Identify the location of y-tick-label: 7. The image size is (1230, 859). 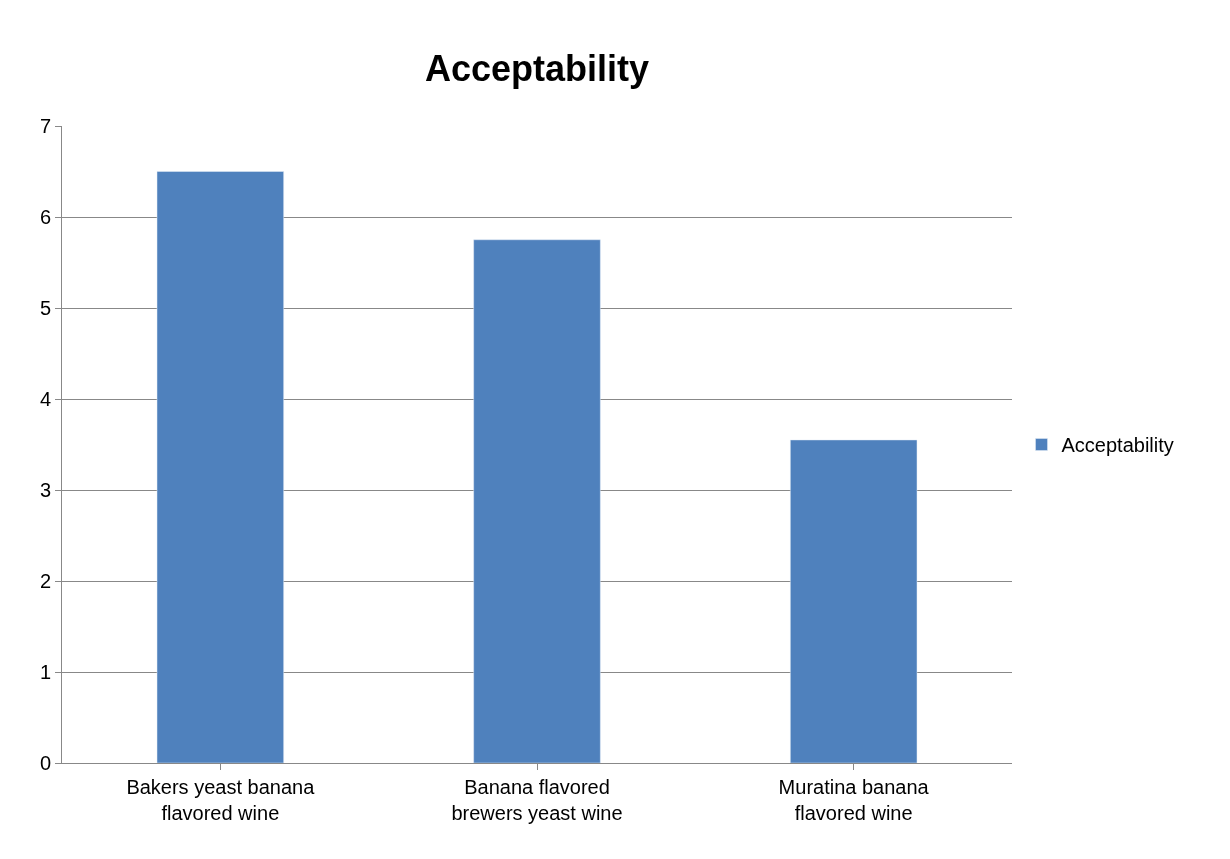
(45, 126).